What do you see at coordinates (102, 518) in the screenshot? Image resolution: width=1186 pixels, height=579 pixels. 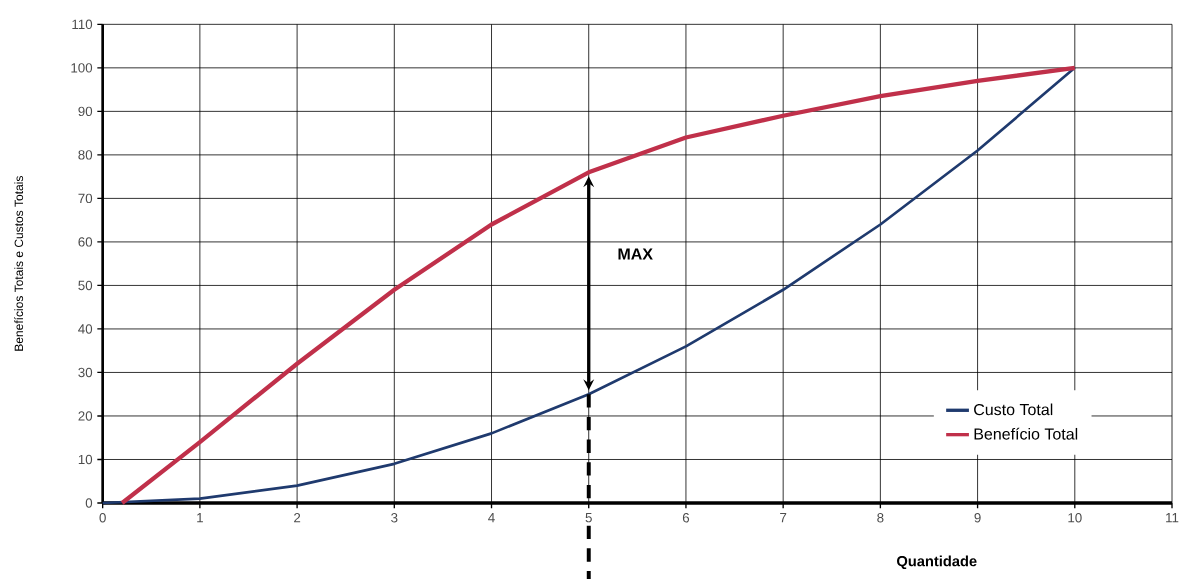 I see `x-tick-label: 0` at bounding box center [102, 518].